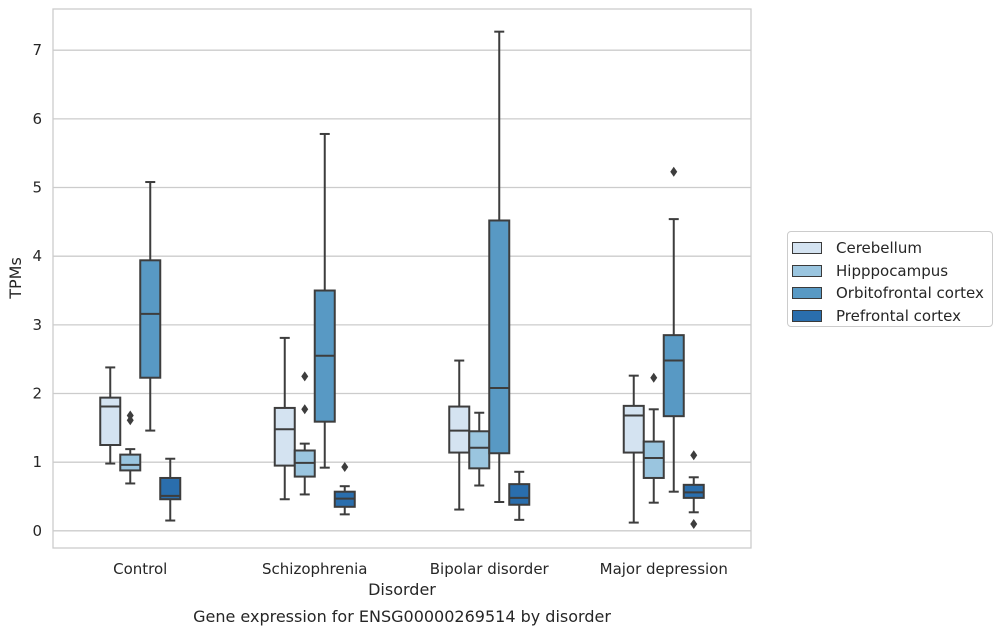  I want to click on y-tick-label: 6, so click(37, 119).